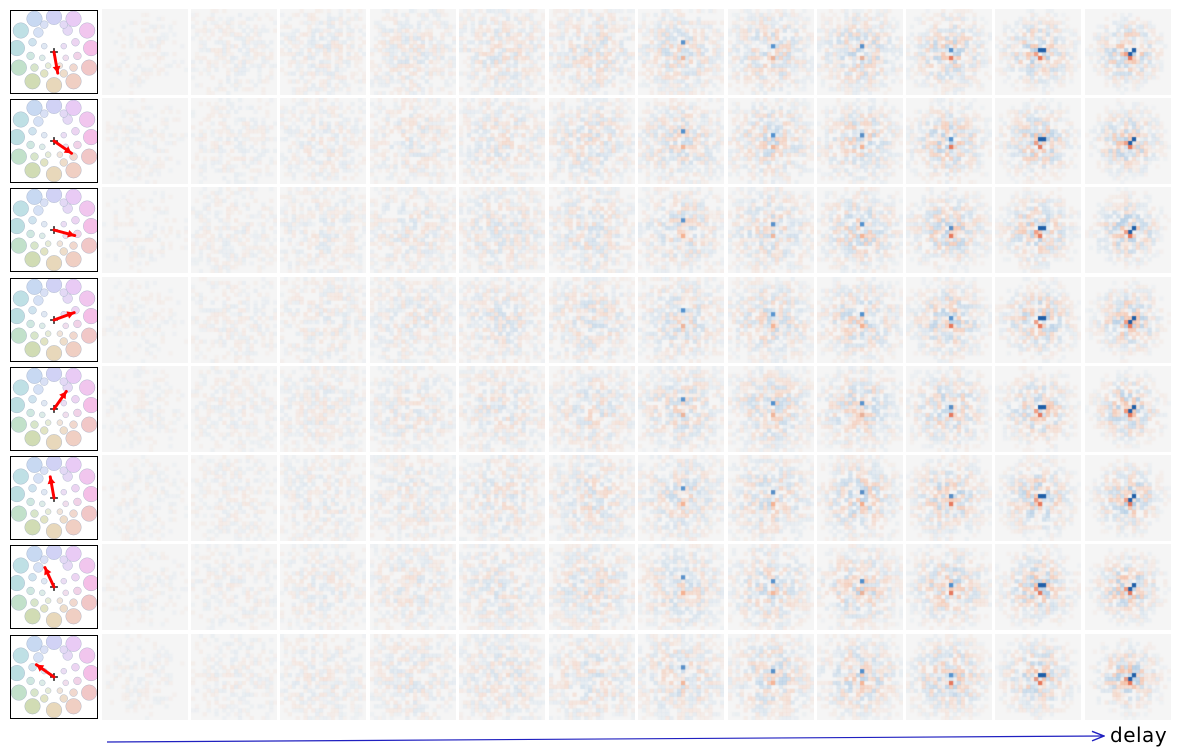 The width and height of the screenshot is (1181, 756). Describe the element at coordinates (51, 480) in the screenshot. I see `direction-arrowhead` at that location.